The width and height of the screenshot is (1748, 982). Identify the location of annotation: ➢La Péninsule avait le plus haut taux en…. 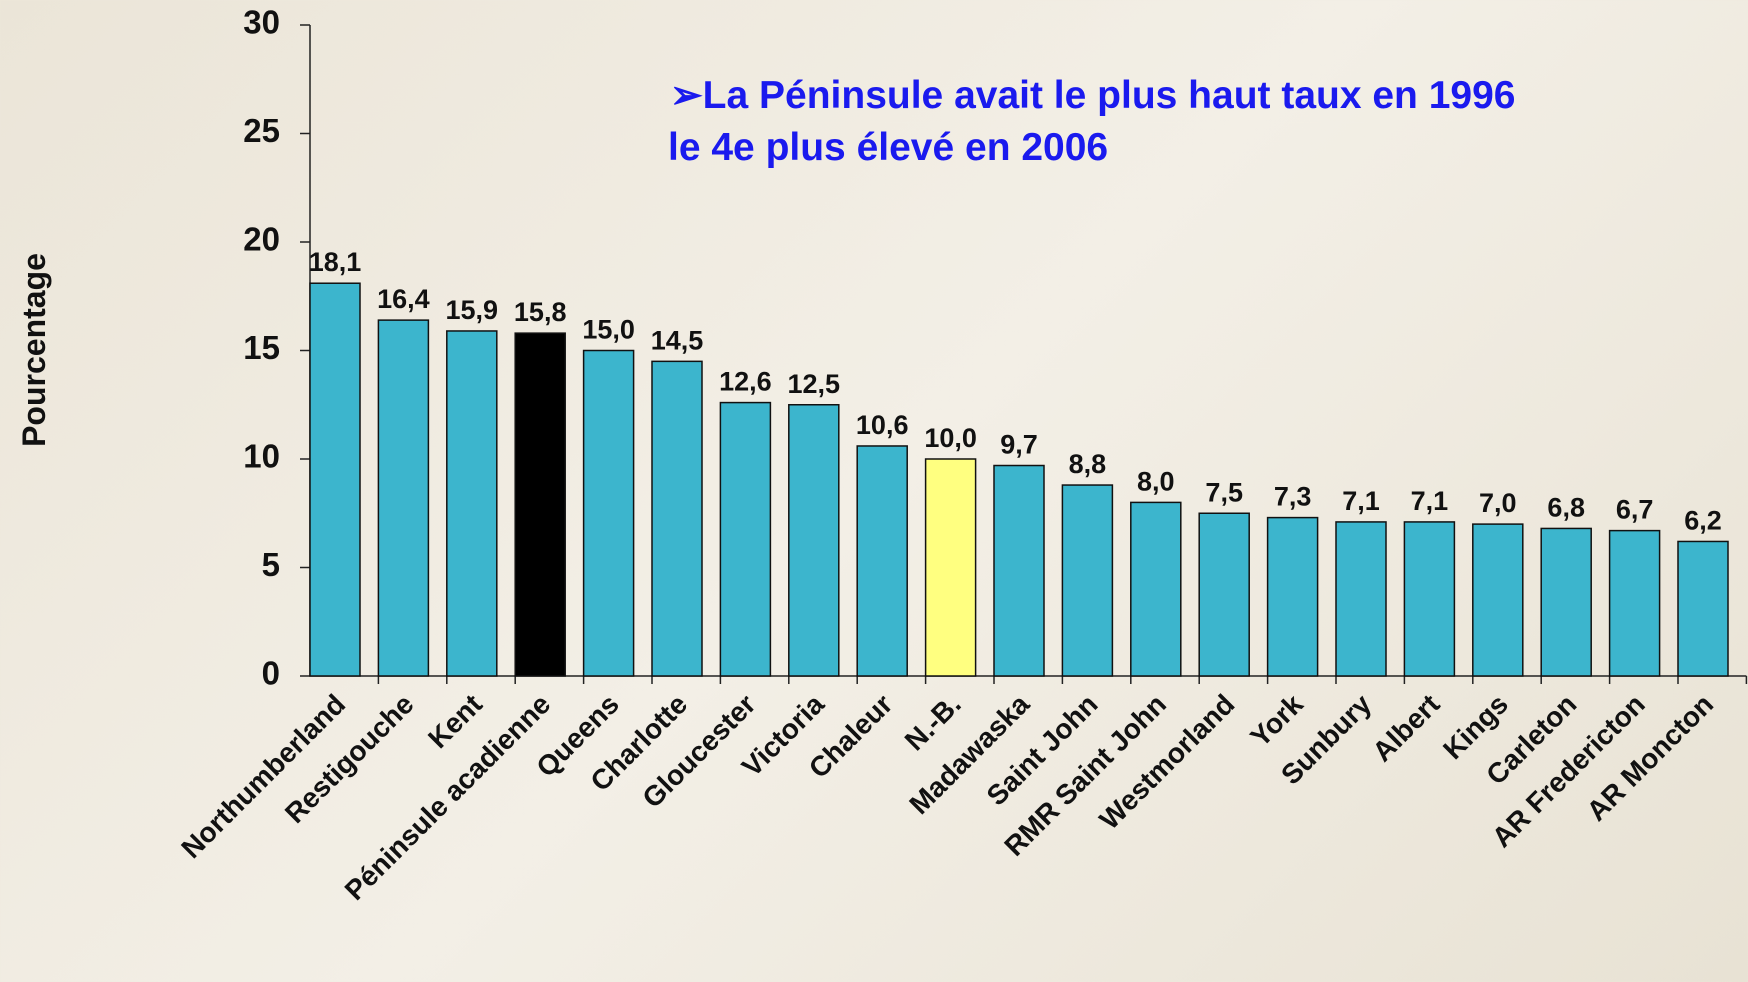
(1092, 95).